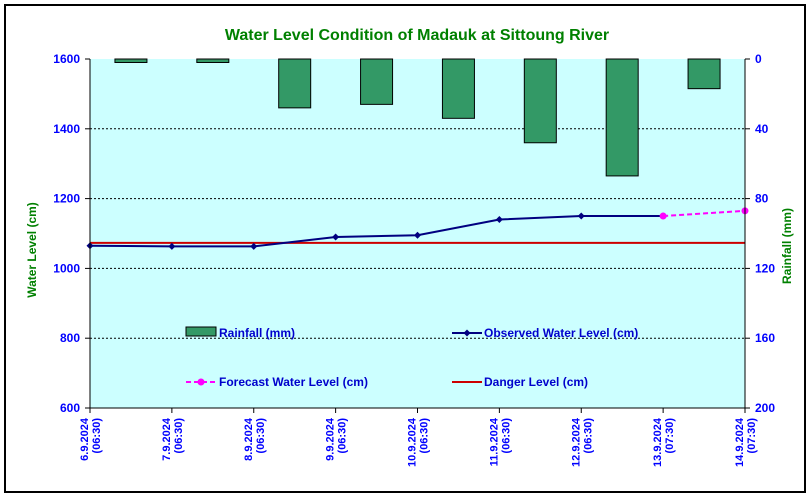 This screenshot has width=812, height=498. I want to click on x-tick-label: 13.9.2024, so click(658, 442).